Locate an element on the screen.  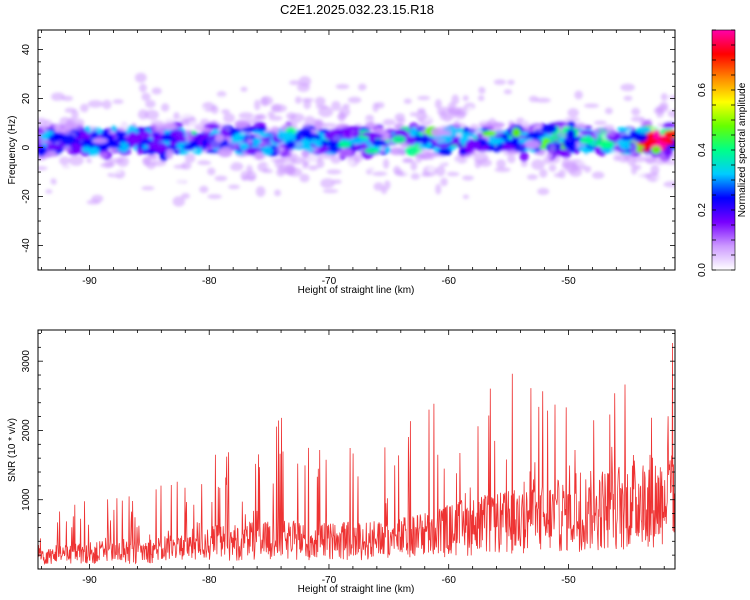
spectrogram-x-tick-label: -80 is located at coordinates (209, 281).